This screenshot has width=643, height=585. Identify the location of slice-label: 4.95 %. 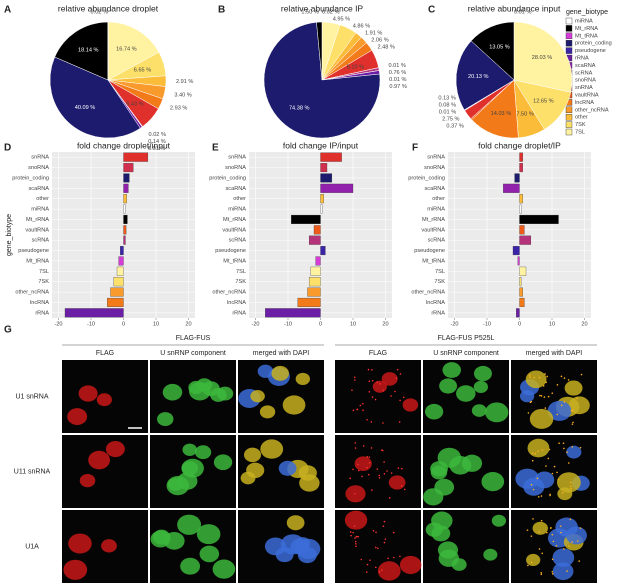
(341, 19).